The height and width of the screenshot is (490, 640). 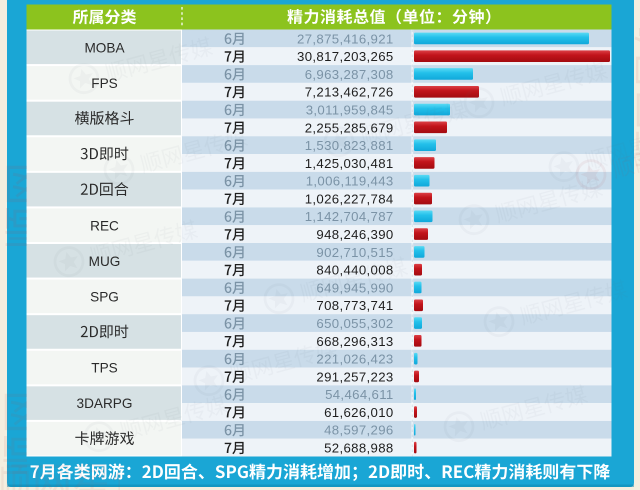 What do you see at coordinates (354, 359) in the screenshot?
I see `svg-text: 221,026,423` at bounding box center [354, 359].